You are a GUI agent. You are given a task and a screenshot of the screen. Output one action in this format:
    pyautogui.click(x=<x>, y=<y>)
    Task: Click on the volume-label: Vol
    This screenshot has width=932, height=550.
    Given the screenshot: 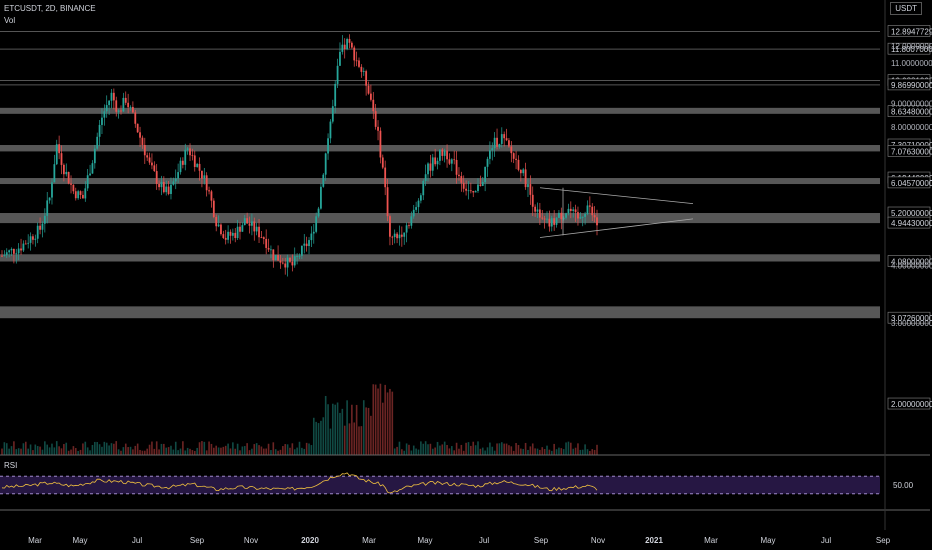 What is the action you would take?
    pyautogui.click(x=10, y=20)
    